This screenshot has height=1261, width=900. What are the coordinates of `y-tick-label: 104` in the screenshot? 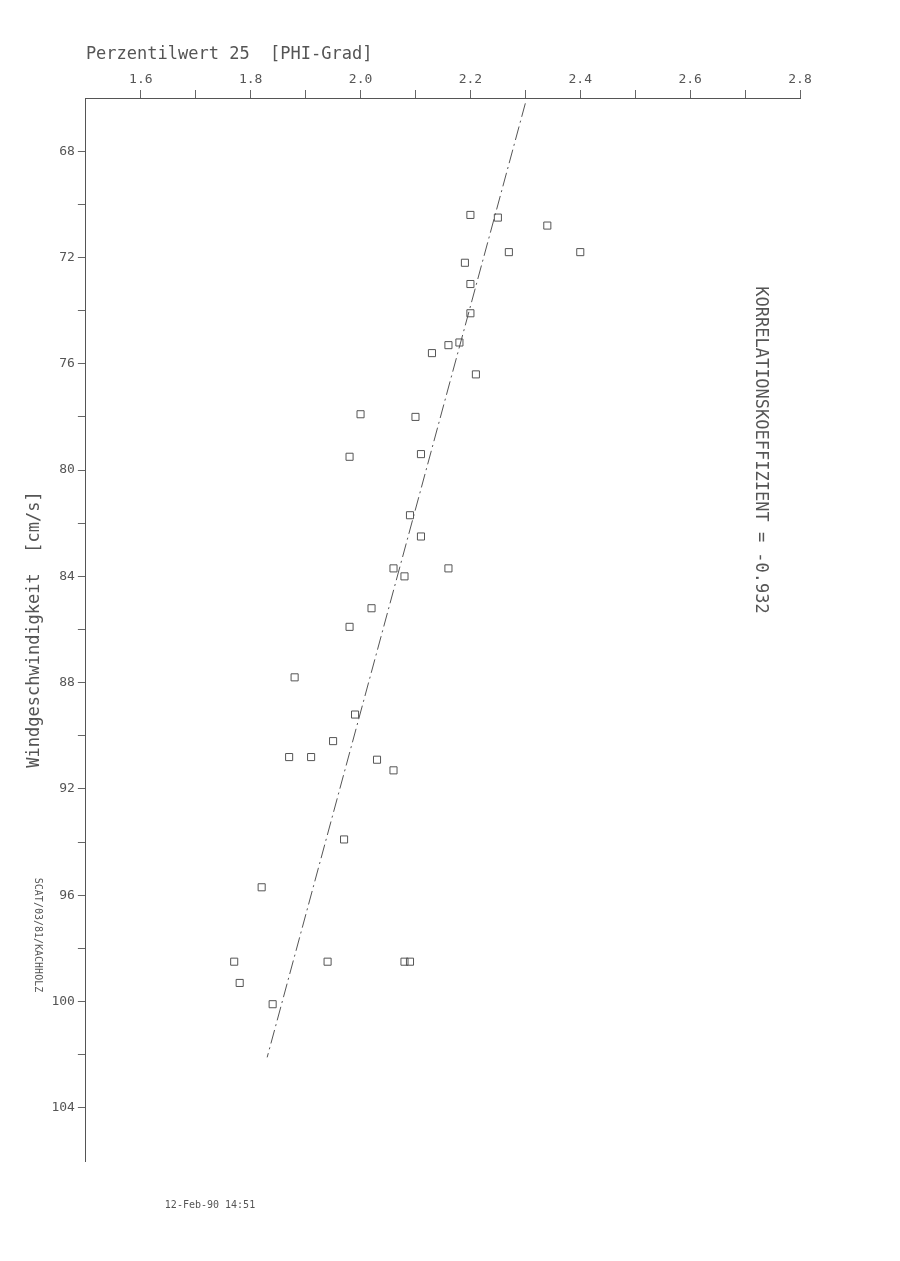 It's located at (63, 1107).